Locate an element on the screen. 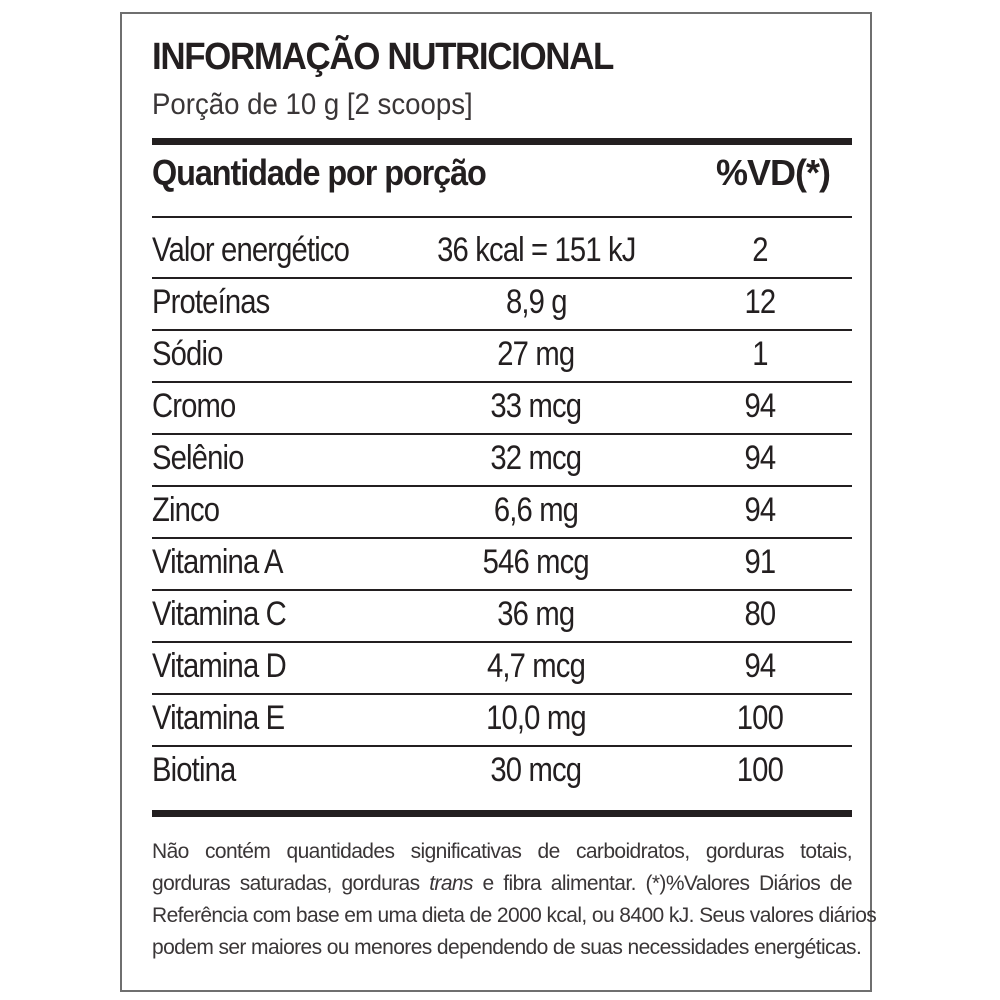 The image size is (1000, 1000). nutrient-name: Proteínas is located at coordinates (211, 302).